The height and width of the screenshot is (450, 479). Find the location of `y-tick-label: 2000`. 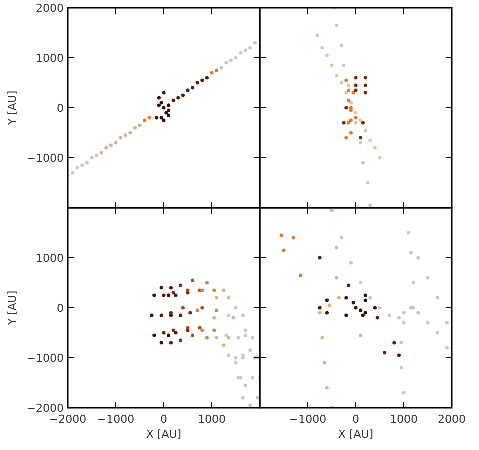

y-tick-label: 2000 is located at coordinates (50, 8).